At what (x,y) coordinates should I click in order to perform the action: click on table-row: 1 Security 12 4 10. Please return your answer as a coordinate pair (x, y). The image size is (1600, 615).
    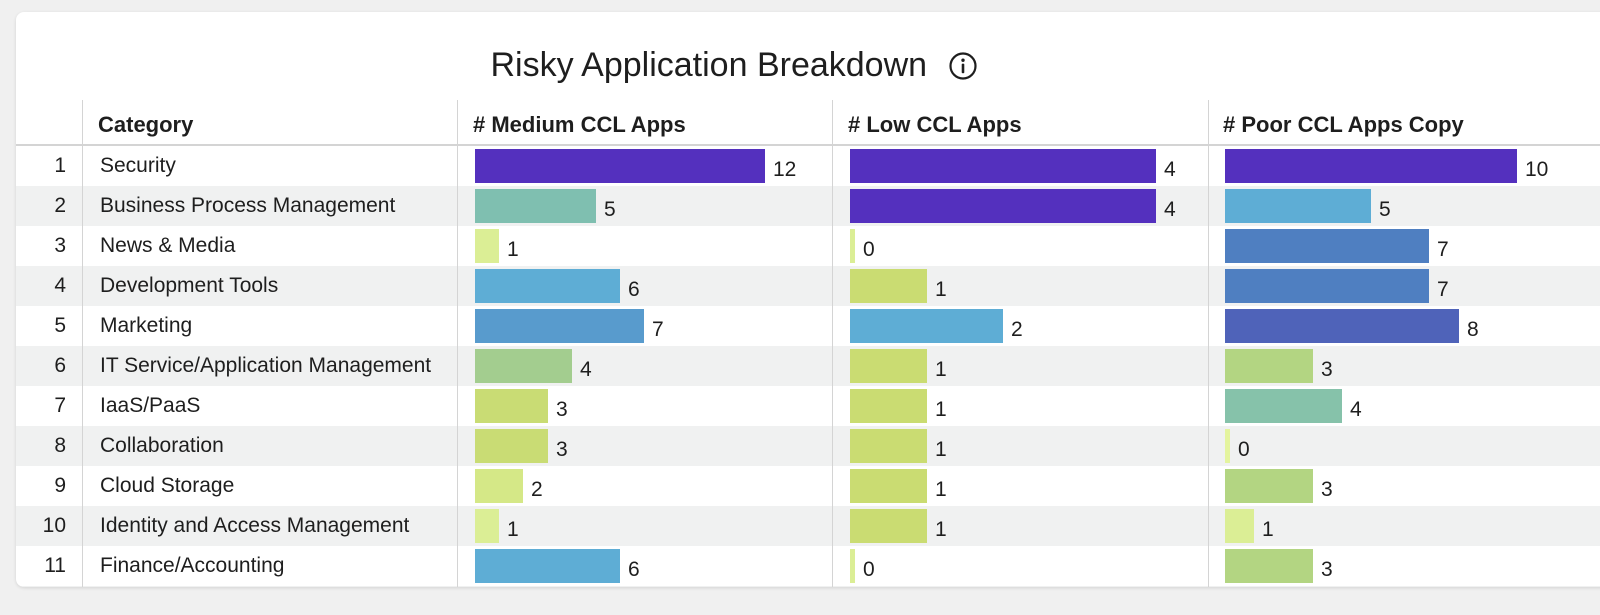
    Looking at the image, I should click on (808, 166).